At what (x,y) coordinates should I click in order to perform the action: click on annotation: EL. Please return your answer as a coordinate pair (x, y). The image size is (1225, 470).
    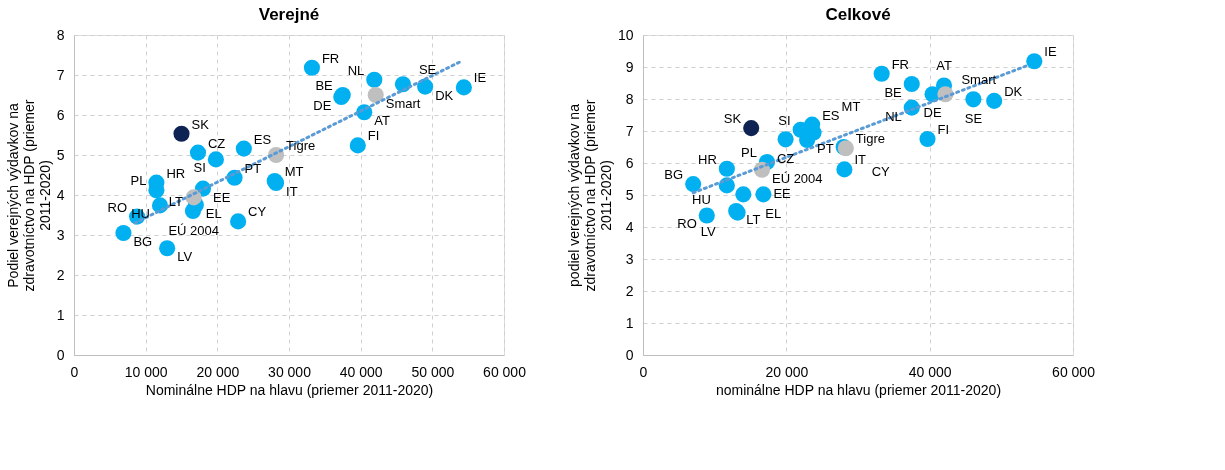
    Looking at the image, I should click on (773, 214).